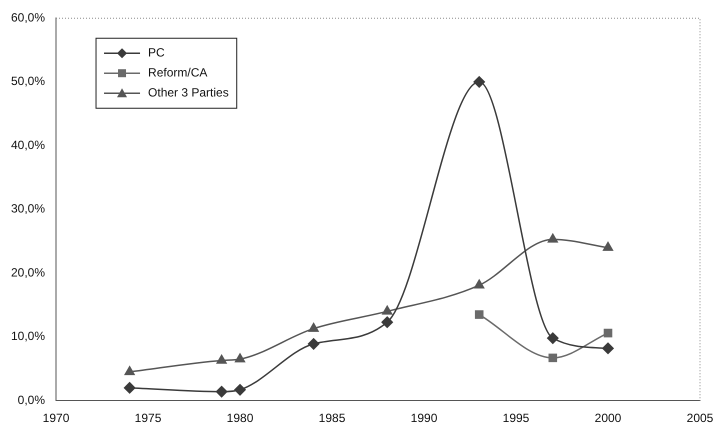 The height and width of the screenshot is (437, 728). What do you see at coordinates (28, 336) in the screenshot?
I see `y-tick-label: 10,0%` at bounding box center [28, 336].